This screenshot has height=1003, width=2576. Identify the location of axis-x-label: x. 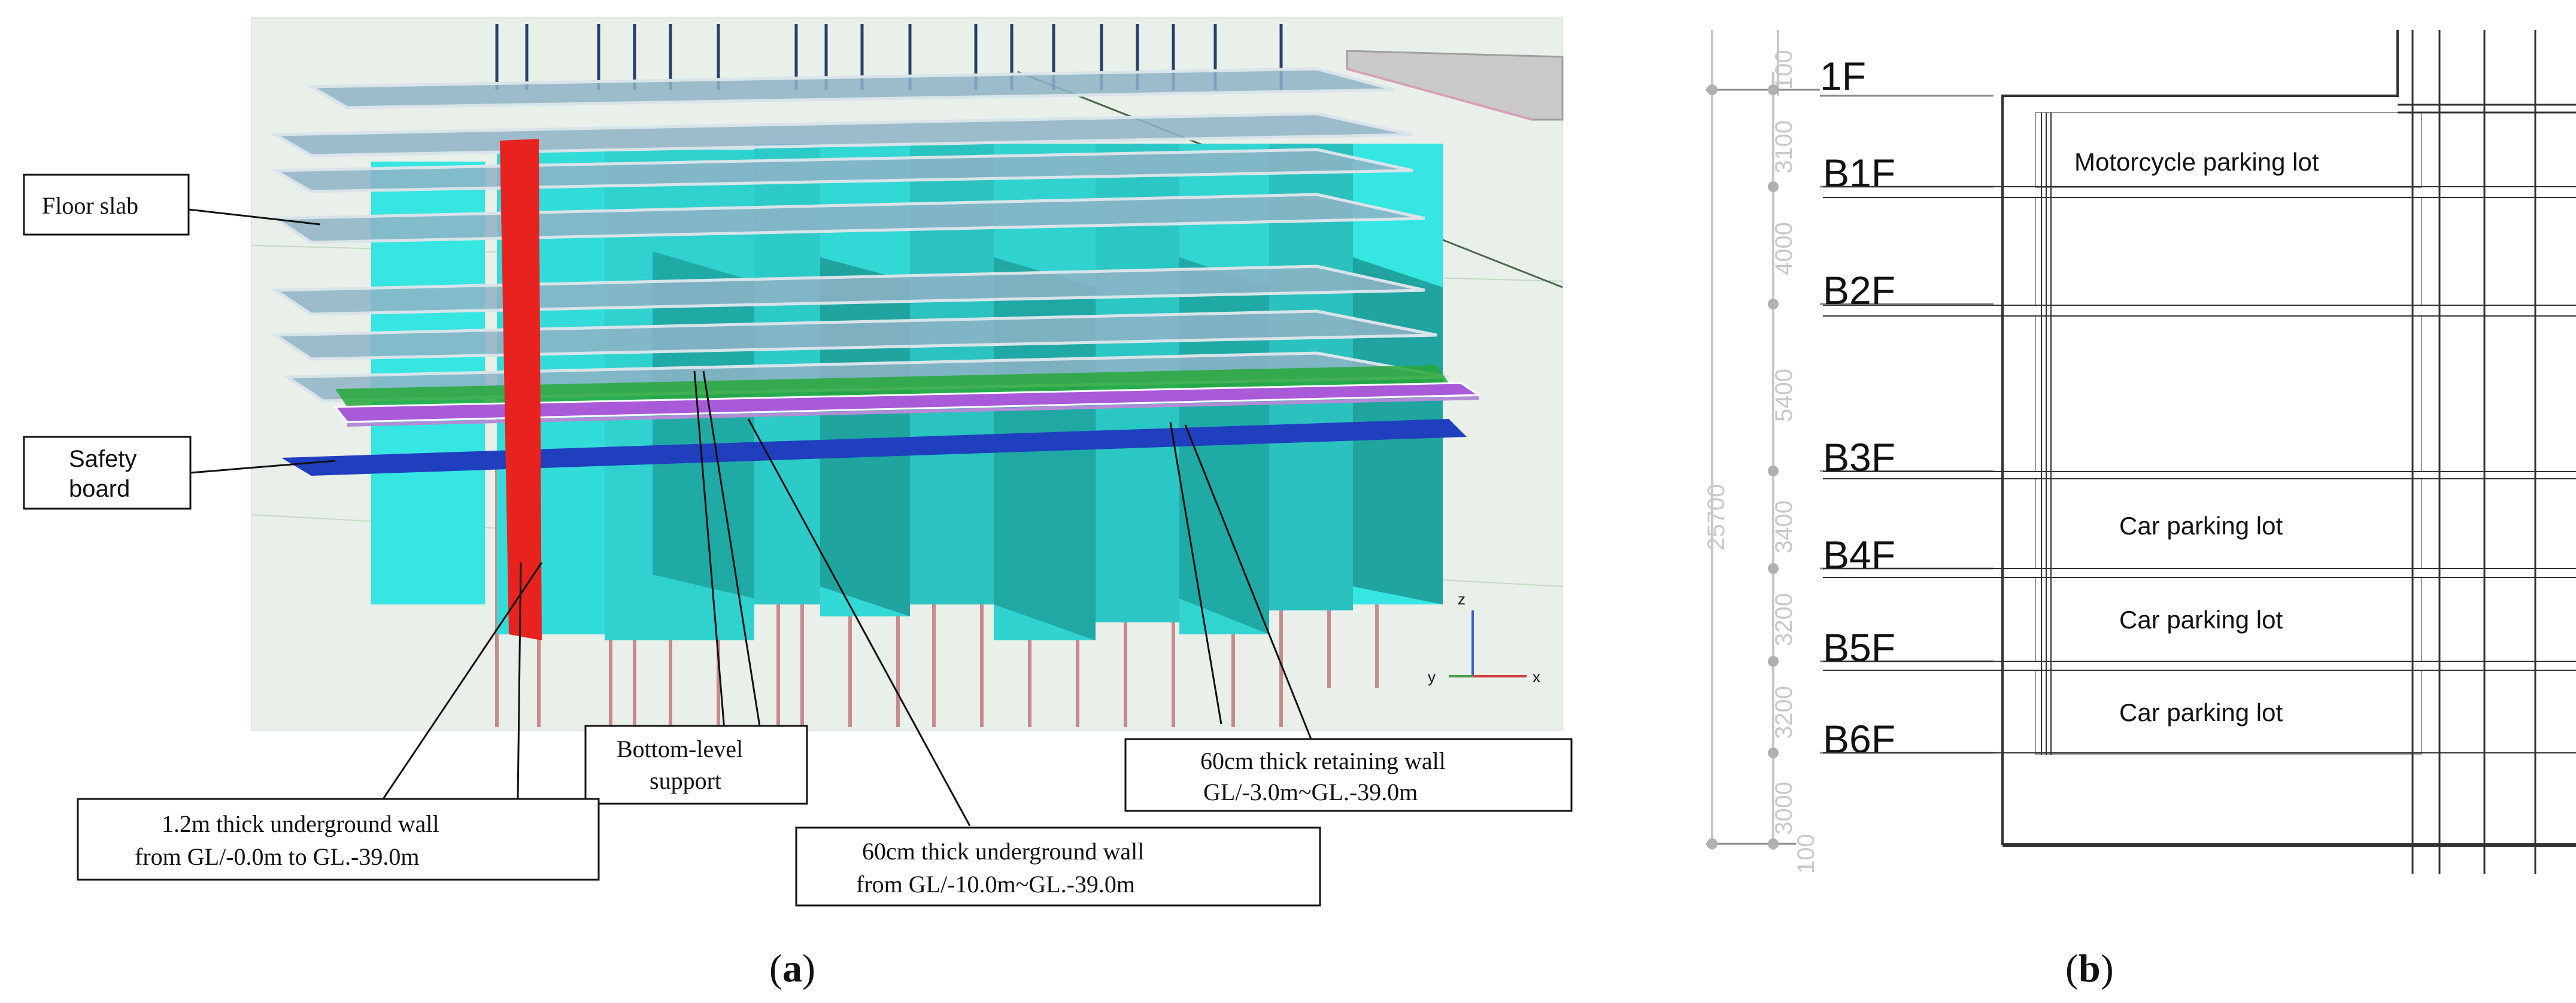
(1537, 677).